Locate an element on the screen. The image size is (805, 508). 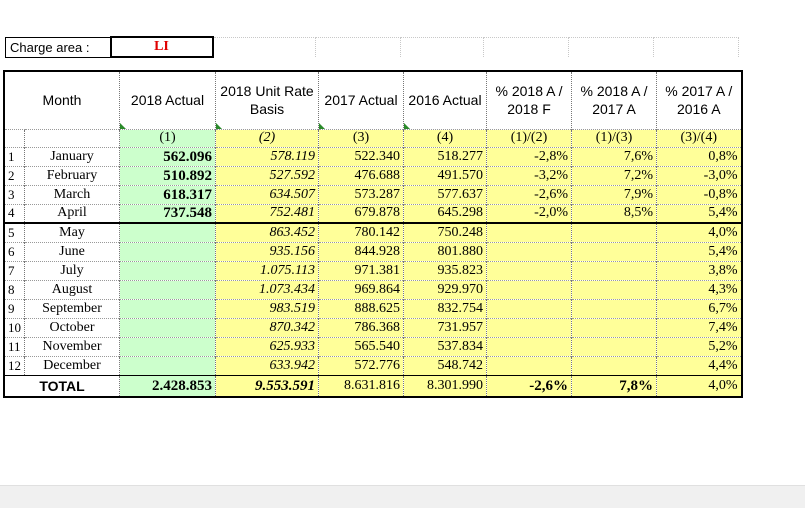
row-number: 1 is located at coordinates (14, 156).